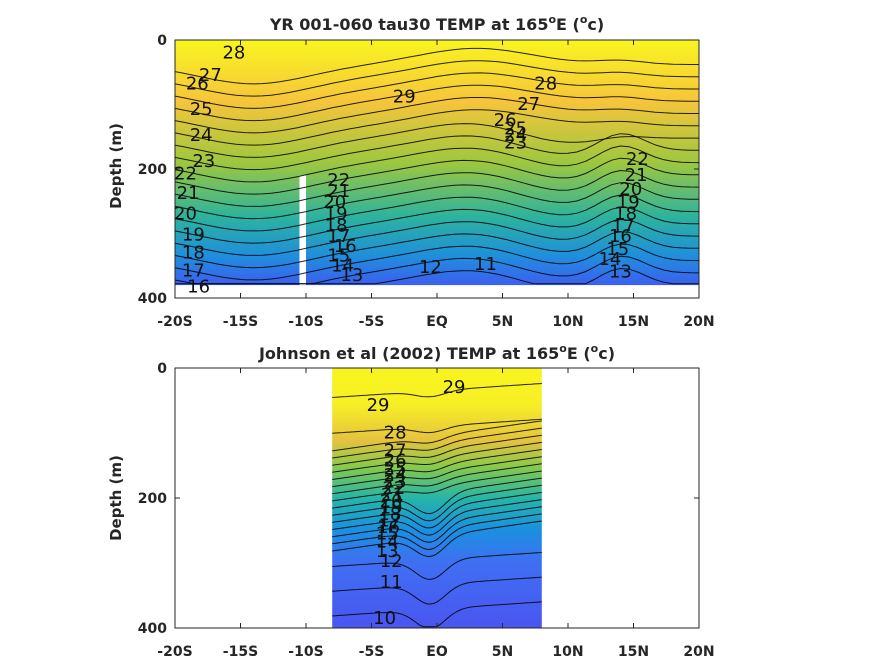  Describe the element at coordinates (436, 352) in the screenshot. I see `chart-title: Johnson et al (2002) TEMP at 165oE (oc)` at that location.